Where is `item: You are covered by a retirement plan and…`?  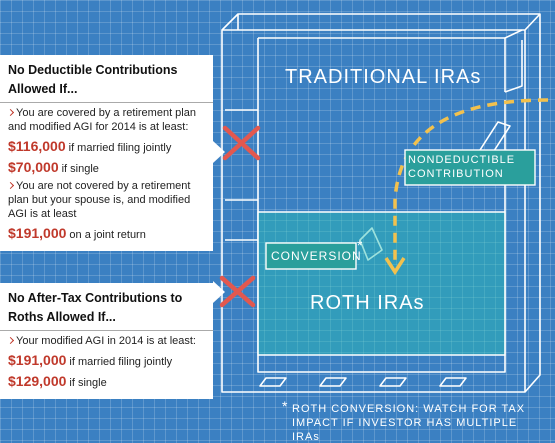
item: You are covered by a retirement plan and… is located at coordinates (105, 120).